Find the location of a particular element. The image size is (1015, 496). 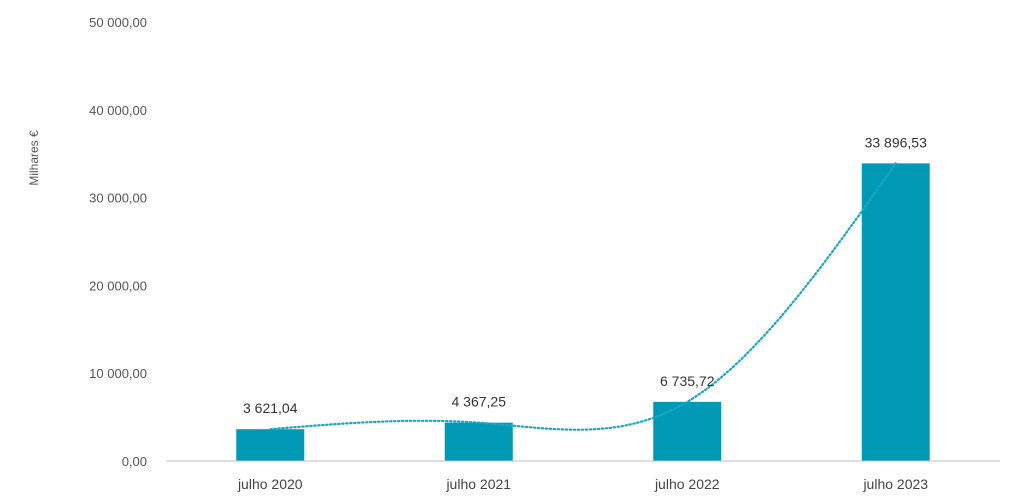

y-tick-label: 0,00 is located at coordinates (134, 461).